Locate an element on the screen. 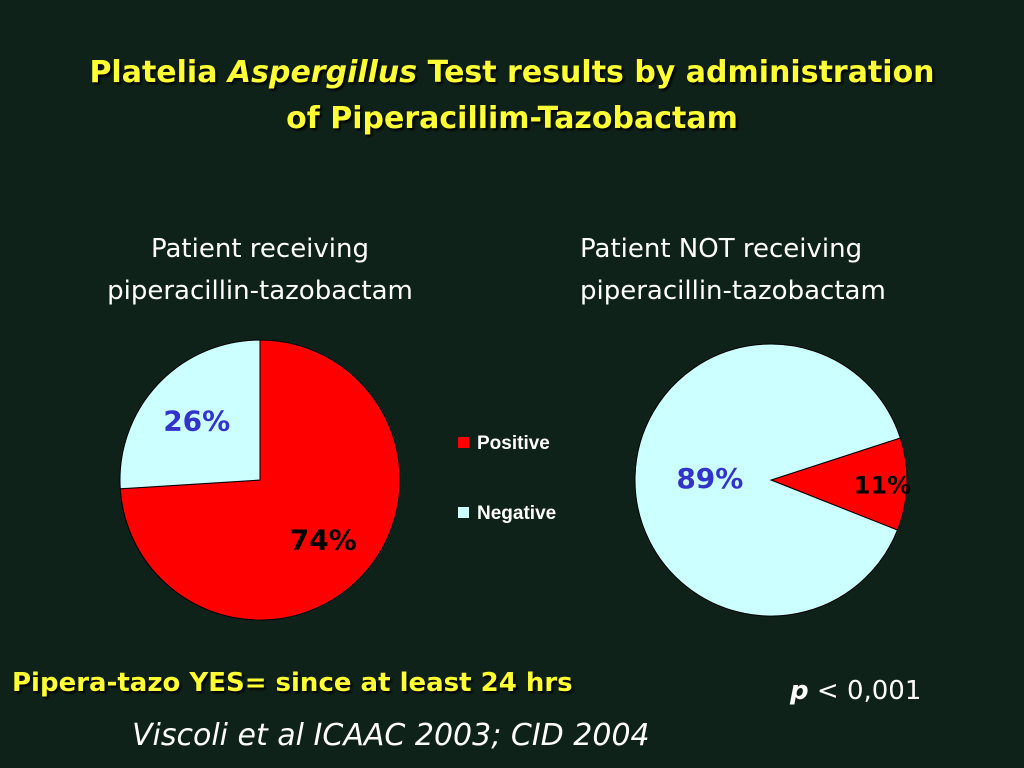  pie-1-slice-positive is located at coordinates (838, 484).